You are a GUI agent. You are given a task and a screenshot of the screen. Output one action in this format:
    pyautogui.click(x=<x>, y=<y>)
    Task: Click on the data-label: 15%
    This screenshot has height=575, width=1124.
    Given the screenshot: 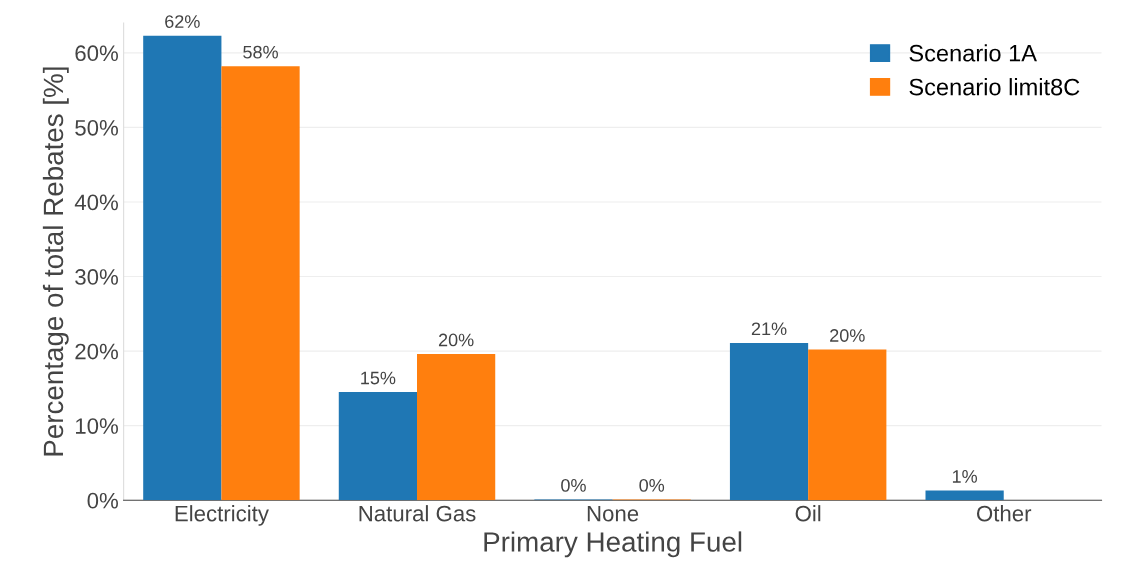 What is the action you would take?
    pyautogui.click(x=378, y=378)
    